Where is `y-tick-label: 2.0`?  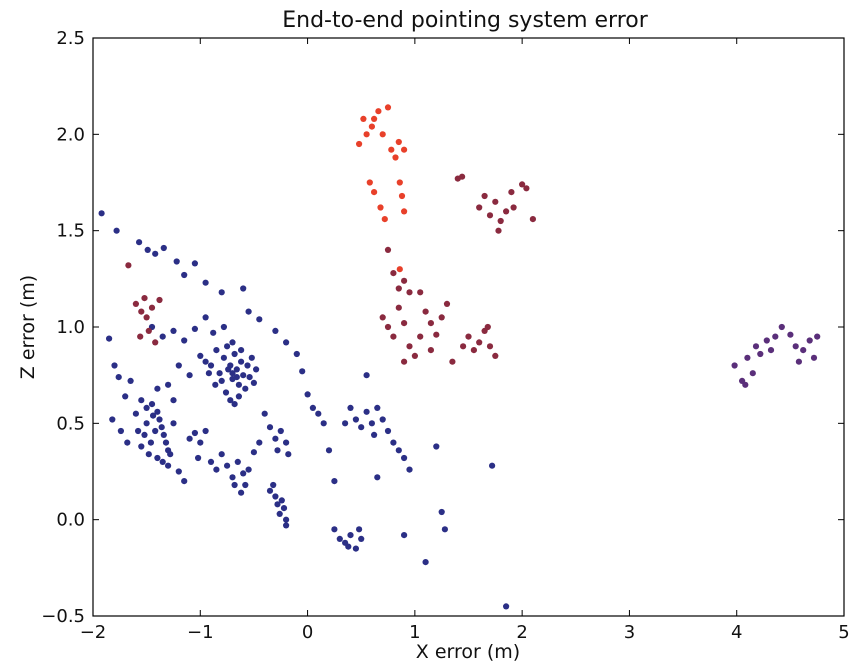
y-tick-label: 2.0 is located at coordinates (70, 134).